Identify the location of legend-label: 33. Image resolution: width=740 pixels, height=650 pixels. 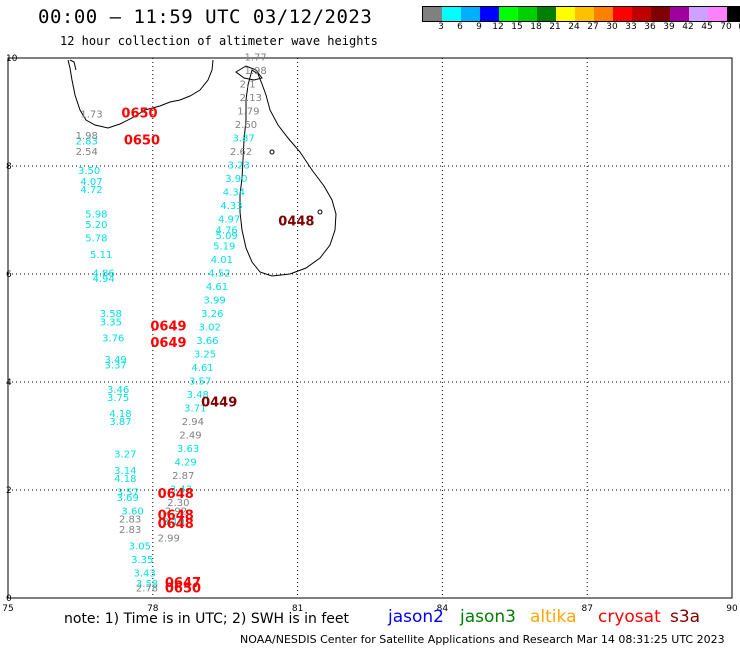
(631, 27).